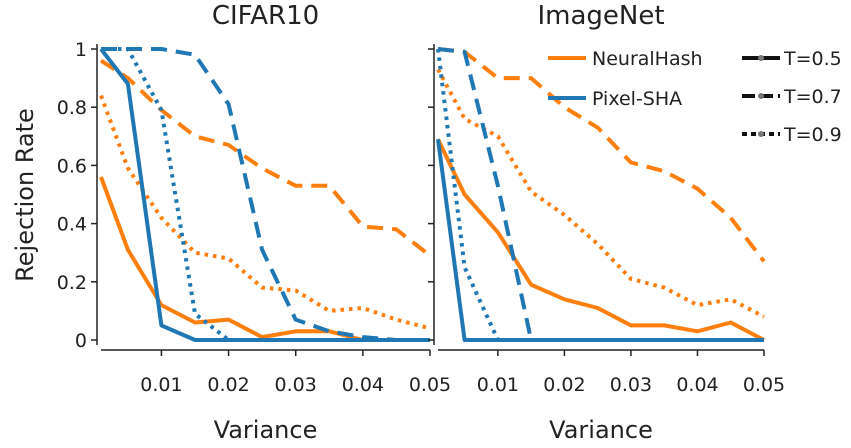 This screenshot has width=851, height=448. Describe the element at coordinates (647, 59) in the screenshot. I see `legend-label: NeuralHash` at that location.